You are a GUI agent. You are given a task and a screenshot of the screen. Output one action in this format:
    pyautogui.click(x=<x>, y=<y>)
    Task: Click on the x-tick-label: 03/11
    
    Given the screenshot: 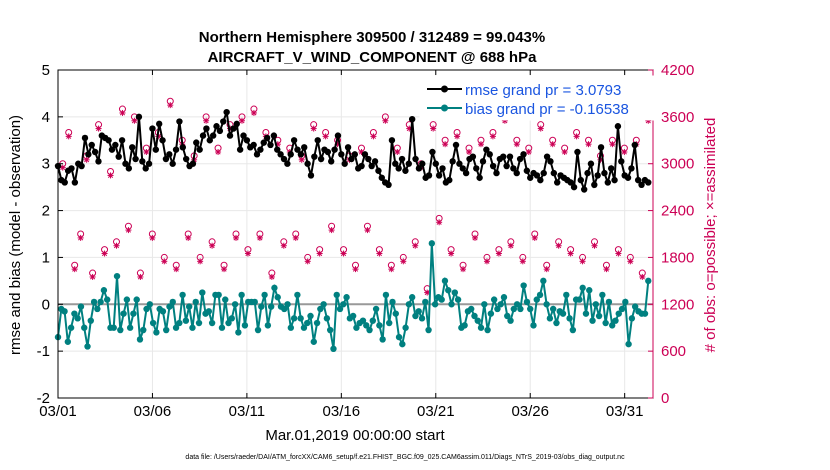 What is the action you would take?
    pyautogui.click(x=247, y=411)
    